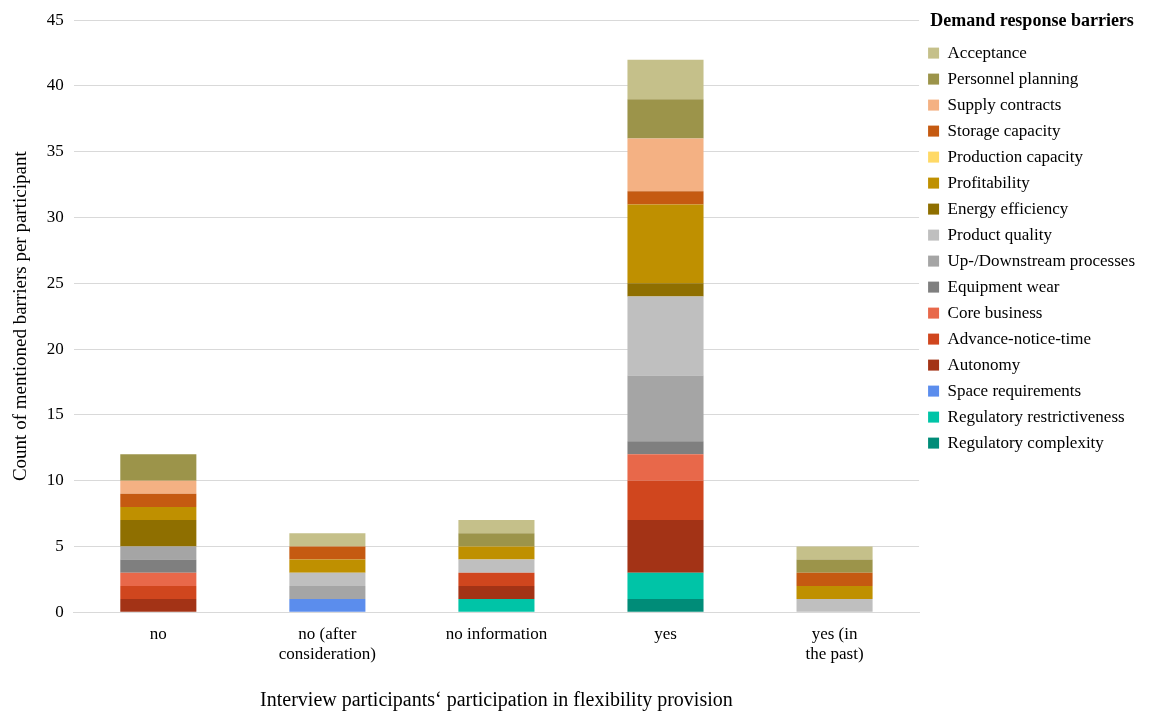  What do you see at coordinates (20, 316) in the screenshot?
I see `y-axis-title: Count of mentioned barriers per participant` at bounding box center [20, 316].